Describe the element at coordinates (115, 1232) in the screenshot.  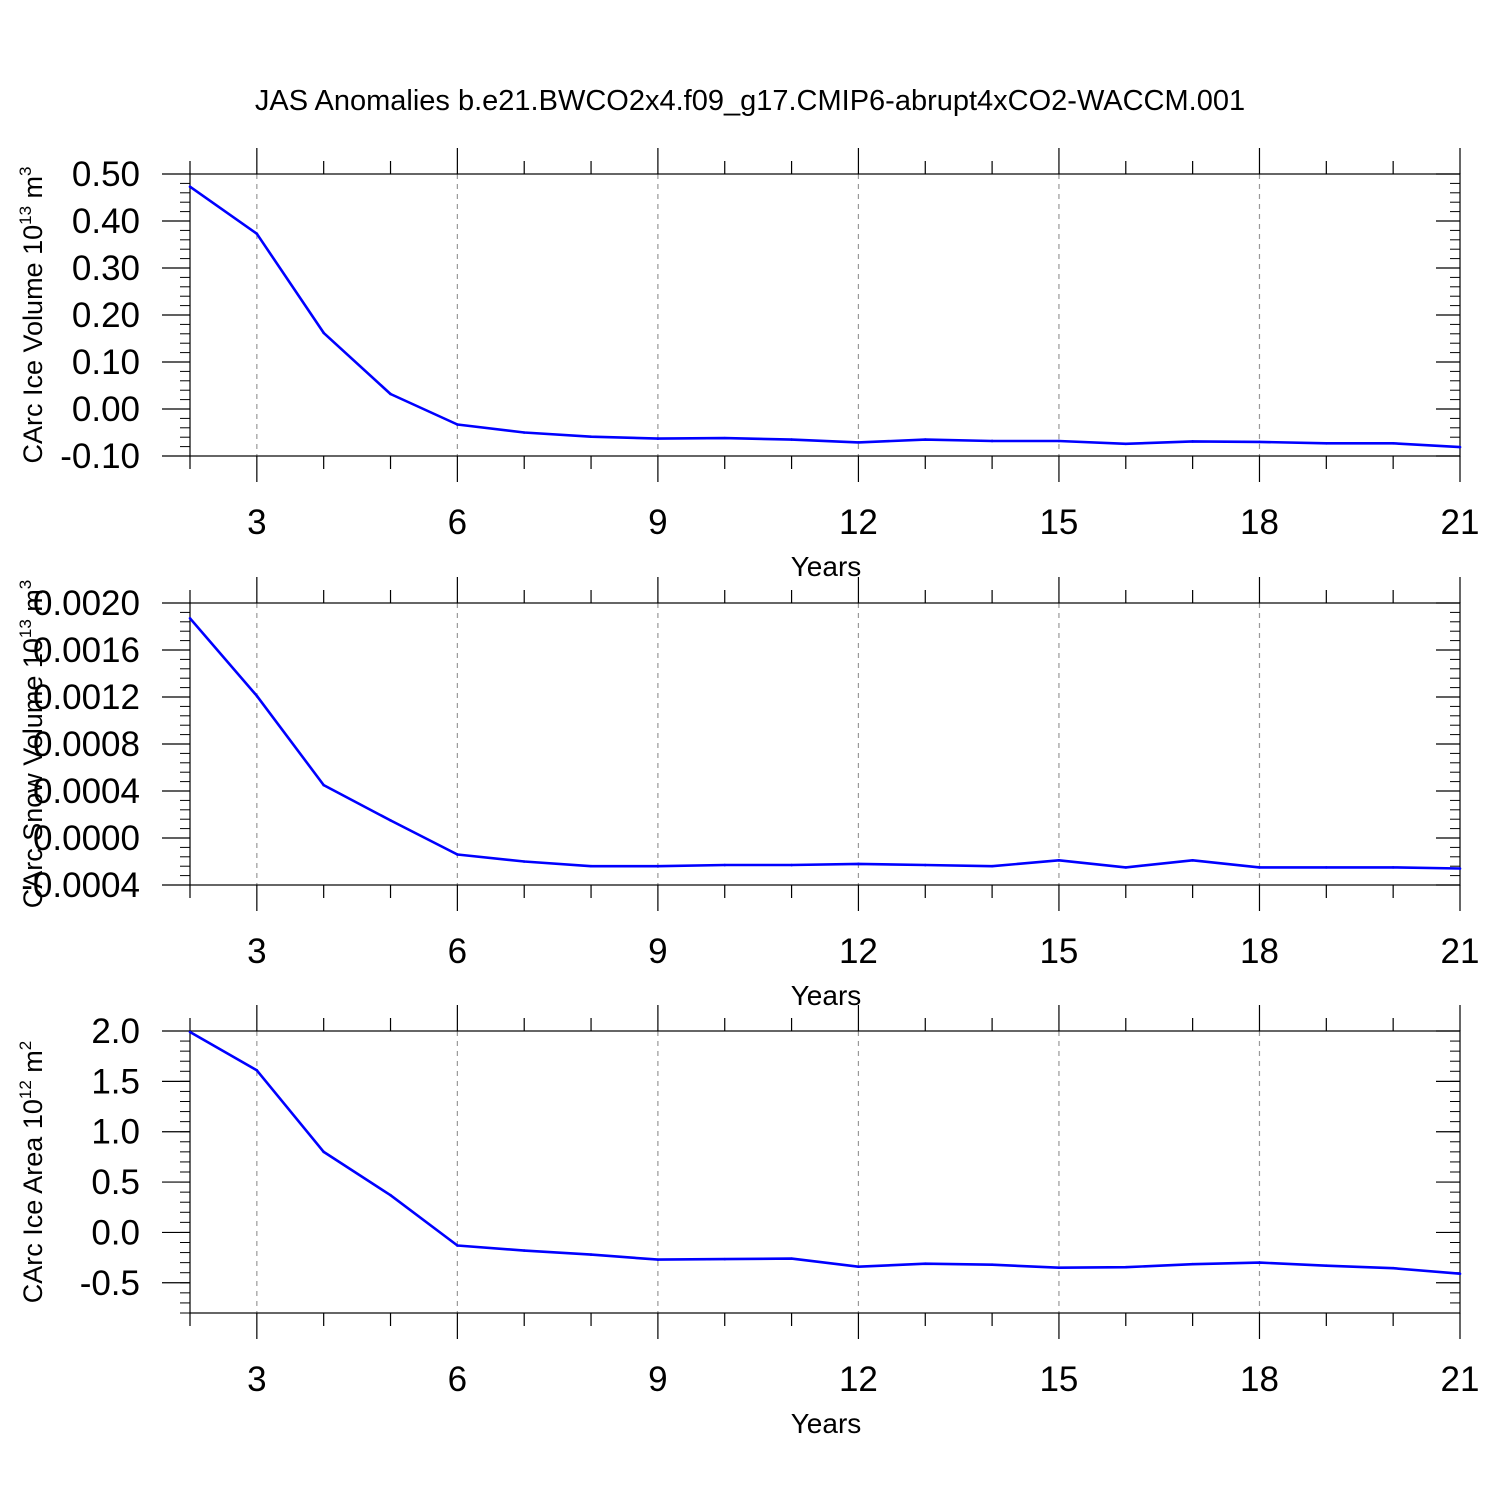
I see `y-tick-label: 0.0` at that location.